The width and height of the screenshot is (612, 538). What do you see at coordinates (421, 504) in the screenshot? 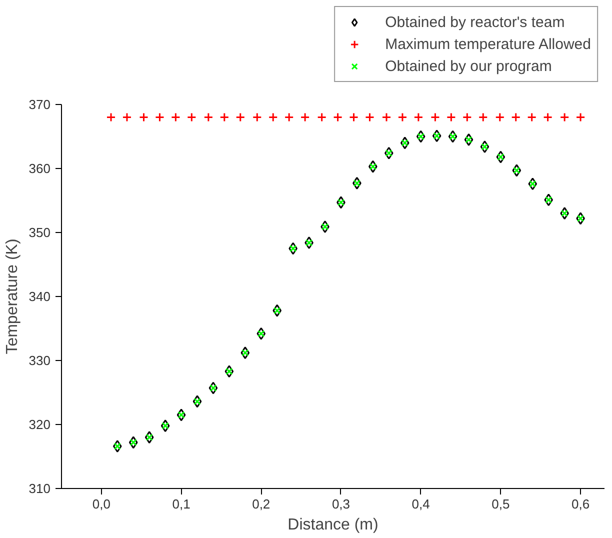
I see `x-tick-label: 0,4` at bounding box center [421, 504].